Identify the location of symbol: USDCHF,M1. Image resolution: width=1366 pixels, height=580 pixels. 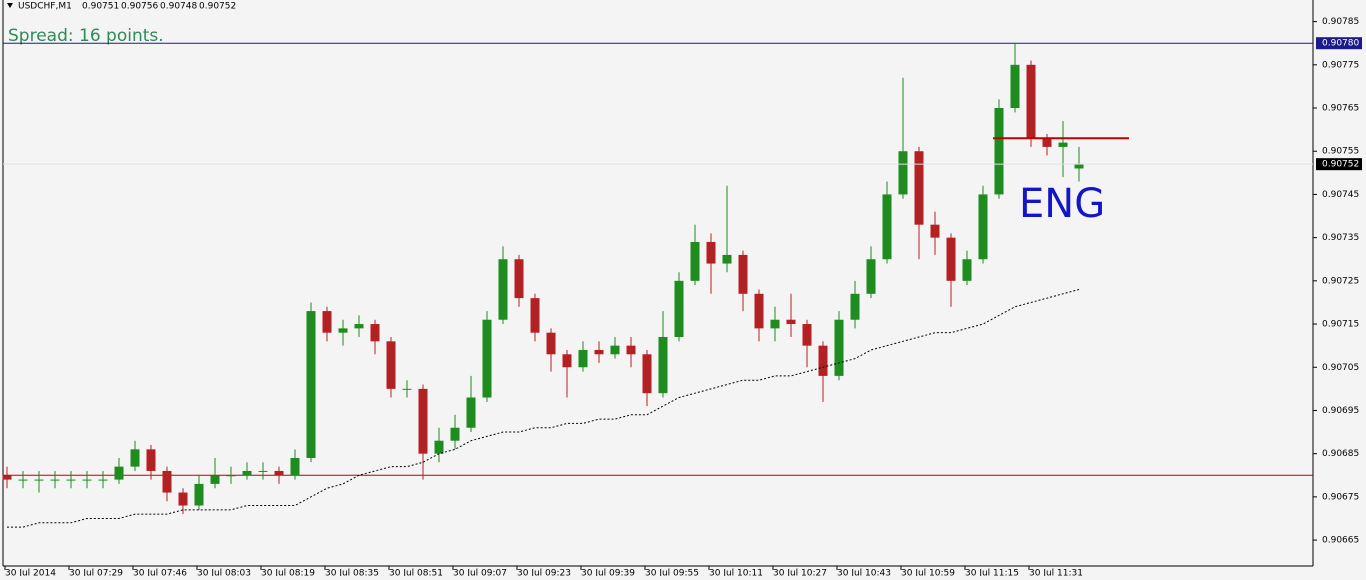
(45, 7).